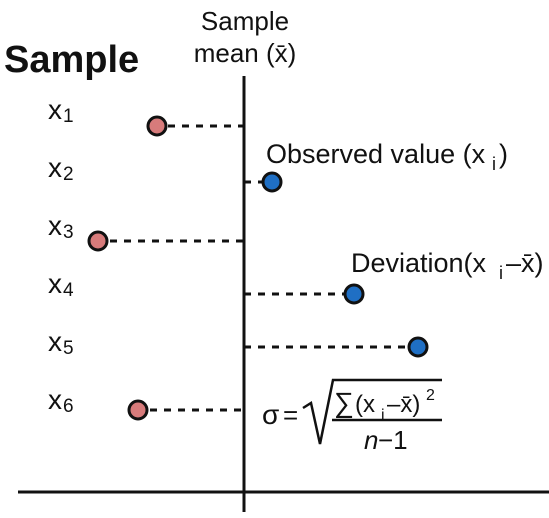  I want to click on sample-label-3: x 3, so click(61, 226).